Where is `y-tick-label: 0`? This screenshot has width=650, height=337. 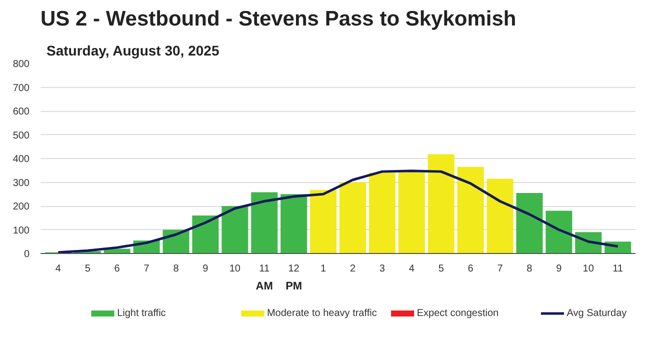
y-tick-label: 0 is located at coordinates (27, 254).